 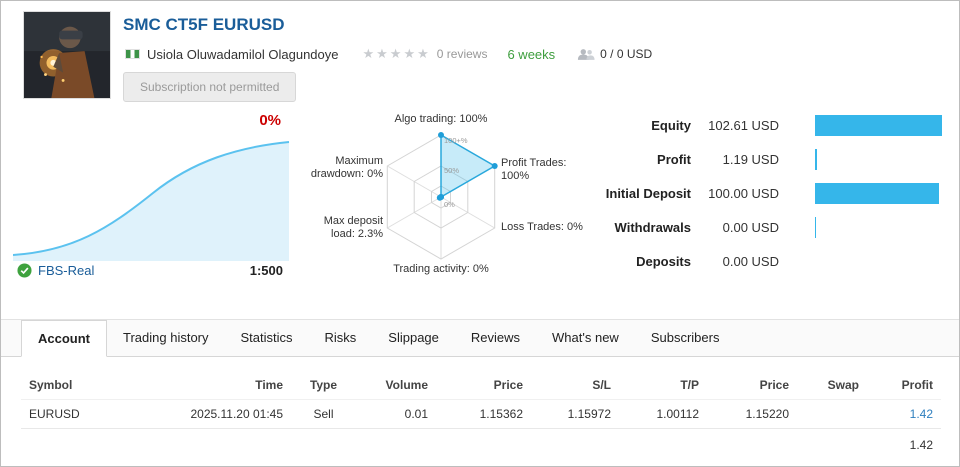 I want to click on radar-label-max-deposit-load: Max deposit load: 2.3%, so click(x=353, y=227).